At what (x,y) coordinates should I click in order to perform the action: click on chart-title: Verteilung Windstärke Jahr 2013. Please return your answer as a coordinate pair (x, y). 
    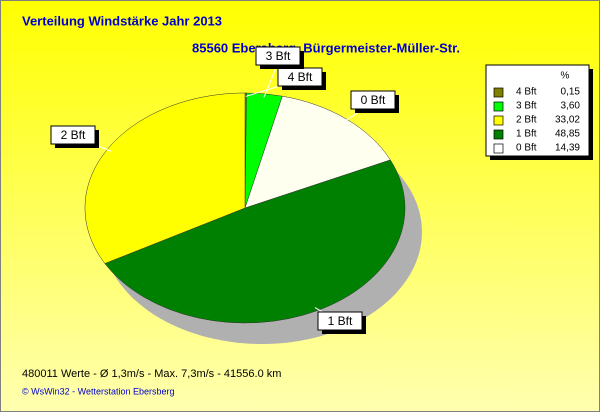
    Looking at the image, I should click on (122, 20).